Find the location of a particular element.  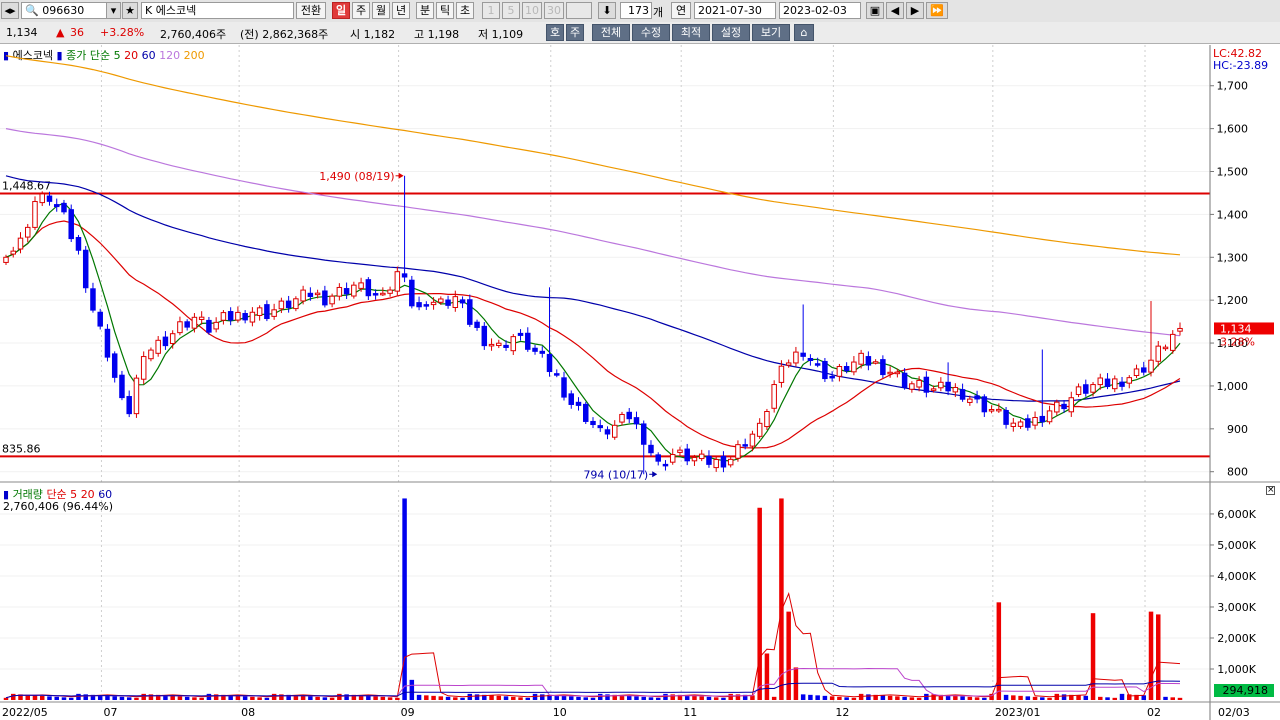

fast-forward-icon: ⏩ is located at coordinates (937, 10).